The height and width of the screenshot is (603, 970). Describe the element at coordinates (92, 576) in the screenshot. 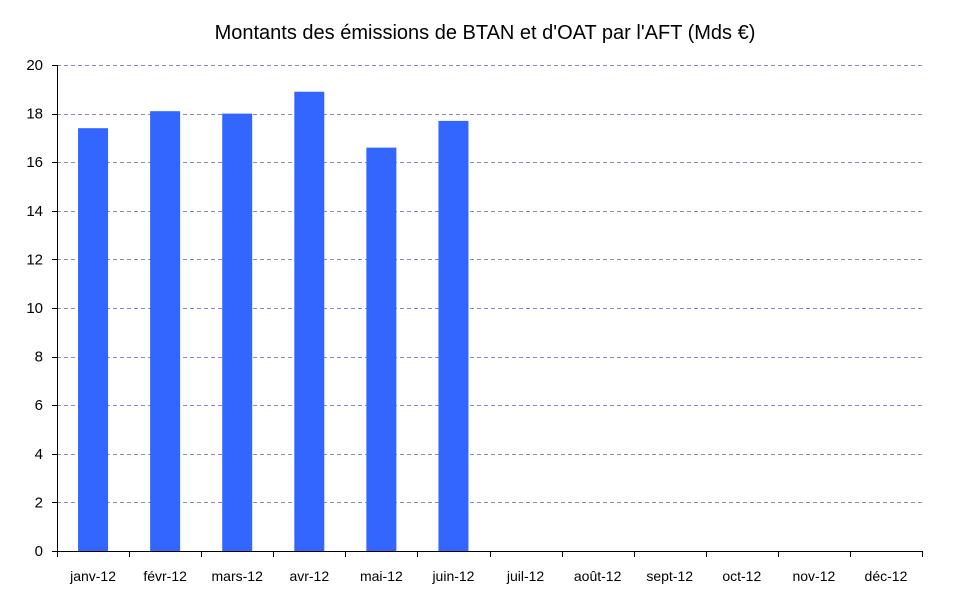

I see `x-tick-label: janv-12` at that location.